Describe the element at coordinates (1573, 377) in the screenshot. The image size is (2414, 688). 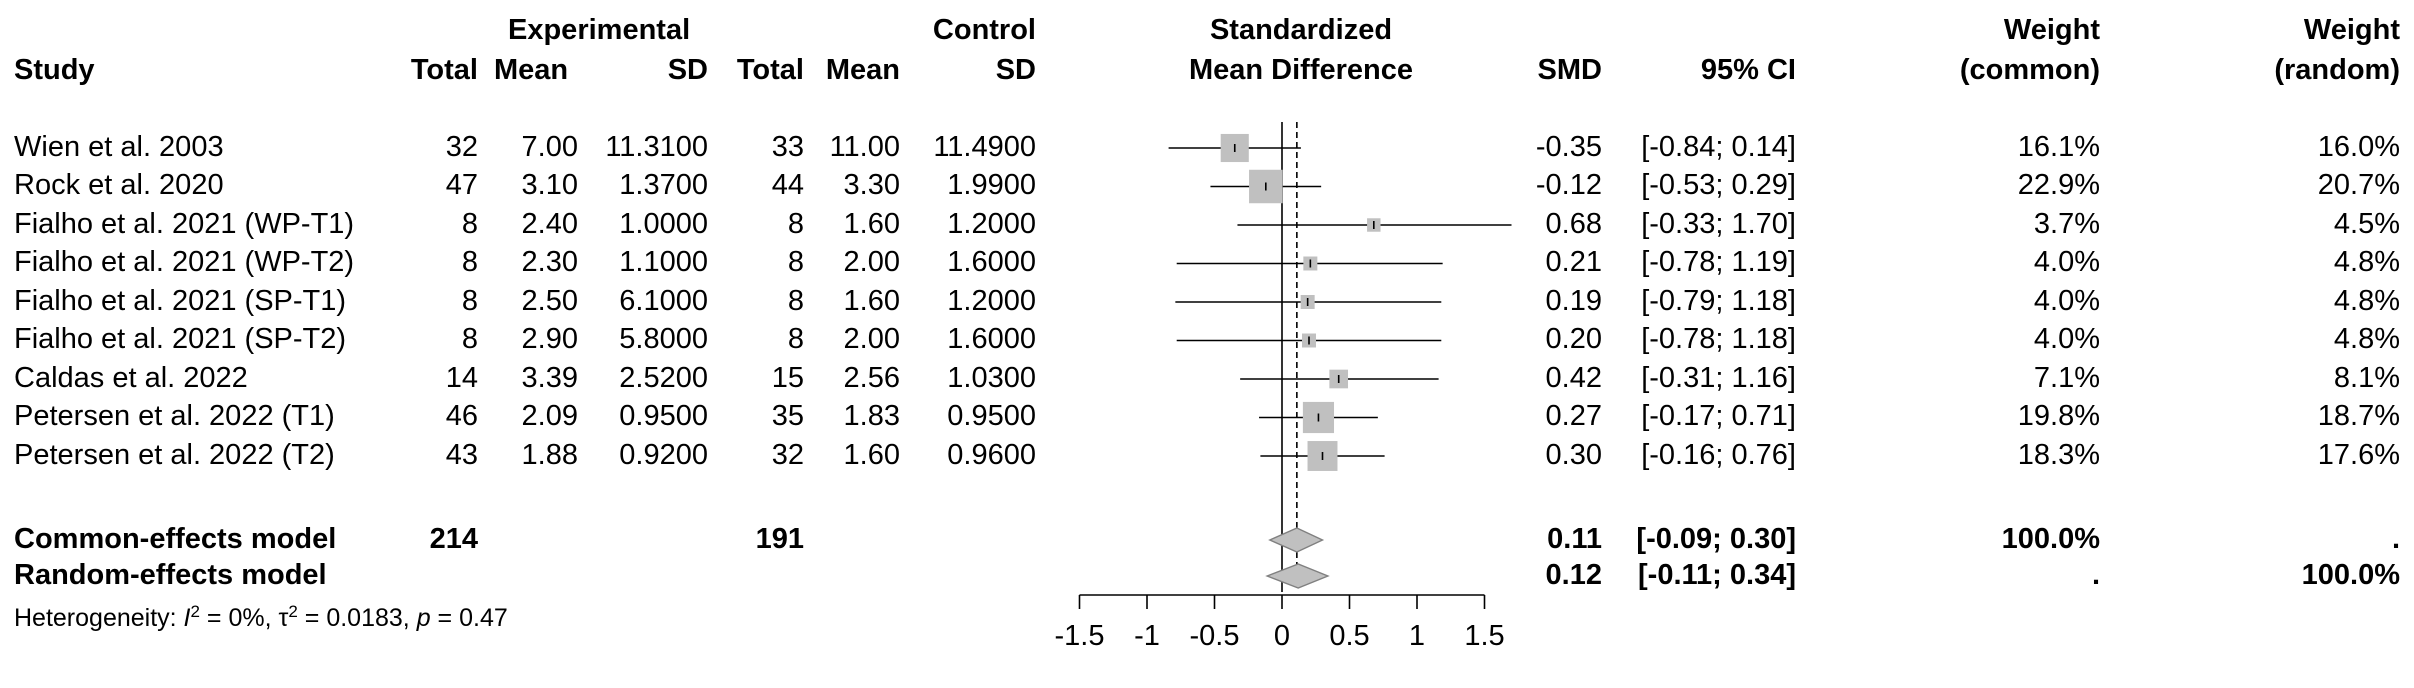
I see `study-smd-text: 0.42` at that location.